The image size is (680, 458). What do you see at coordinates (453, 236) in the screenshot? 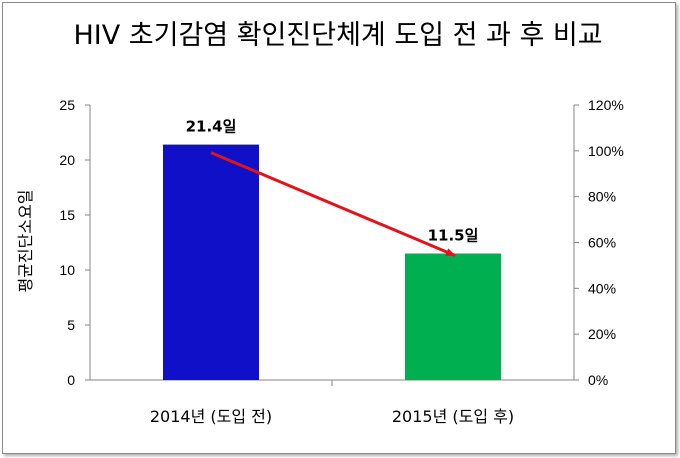
I see `data-label: 11.5일` at bounding box center [453, 236].